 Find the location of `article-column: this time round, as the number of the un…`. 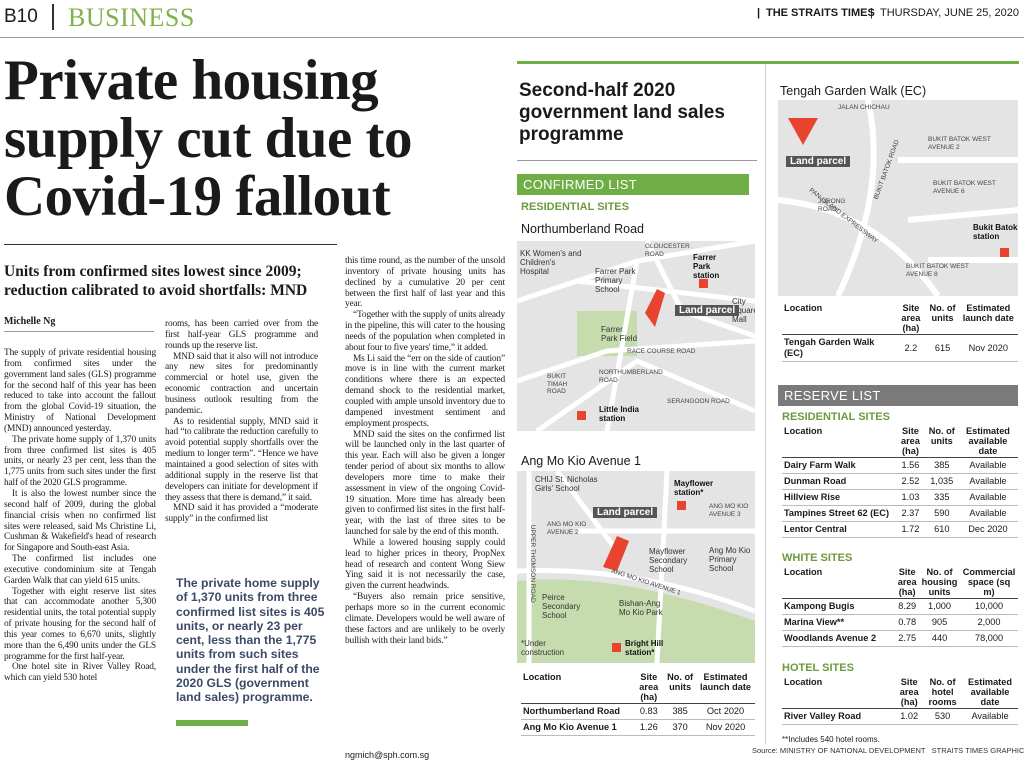

article-column: this time round, as the number of the un… is located at coordinates (425, 500).